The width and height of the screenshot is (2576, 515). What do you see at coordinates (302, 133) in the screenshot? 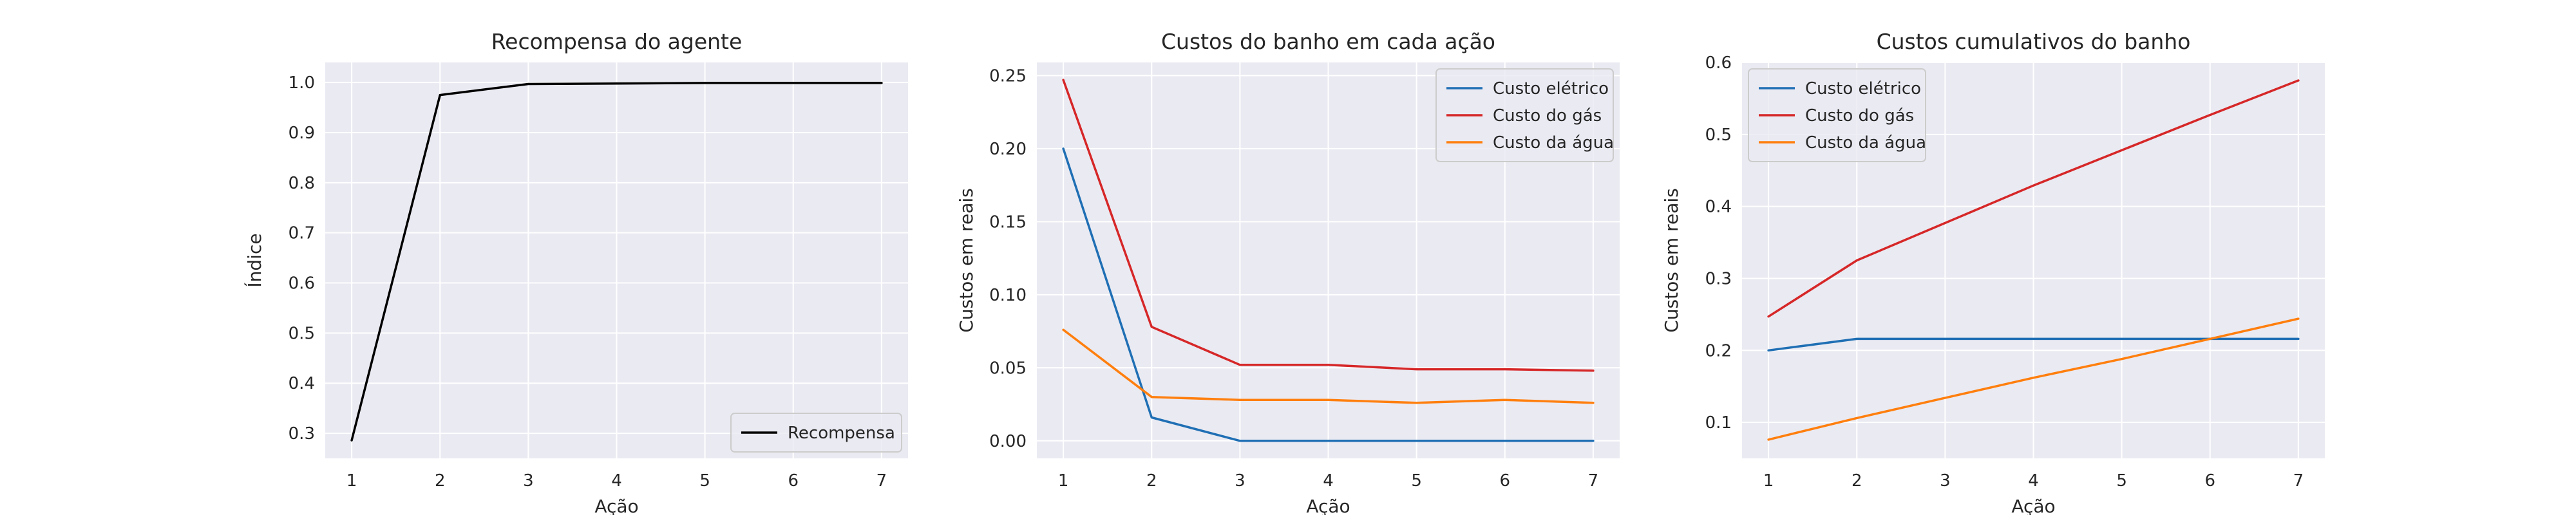
I see `y-tick-label: 0.9` at bounding box center [302, 133].